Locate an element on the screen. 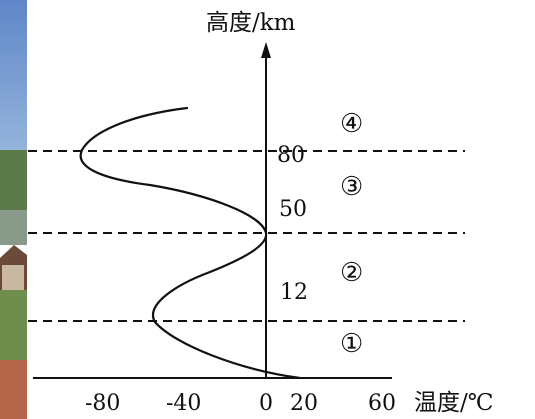  x-tick-minus-40: -40 is located at coordinates (183, 403).